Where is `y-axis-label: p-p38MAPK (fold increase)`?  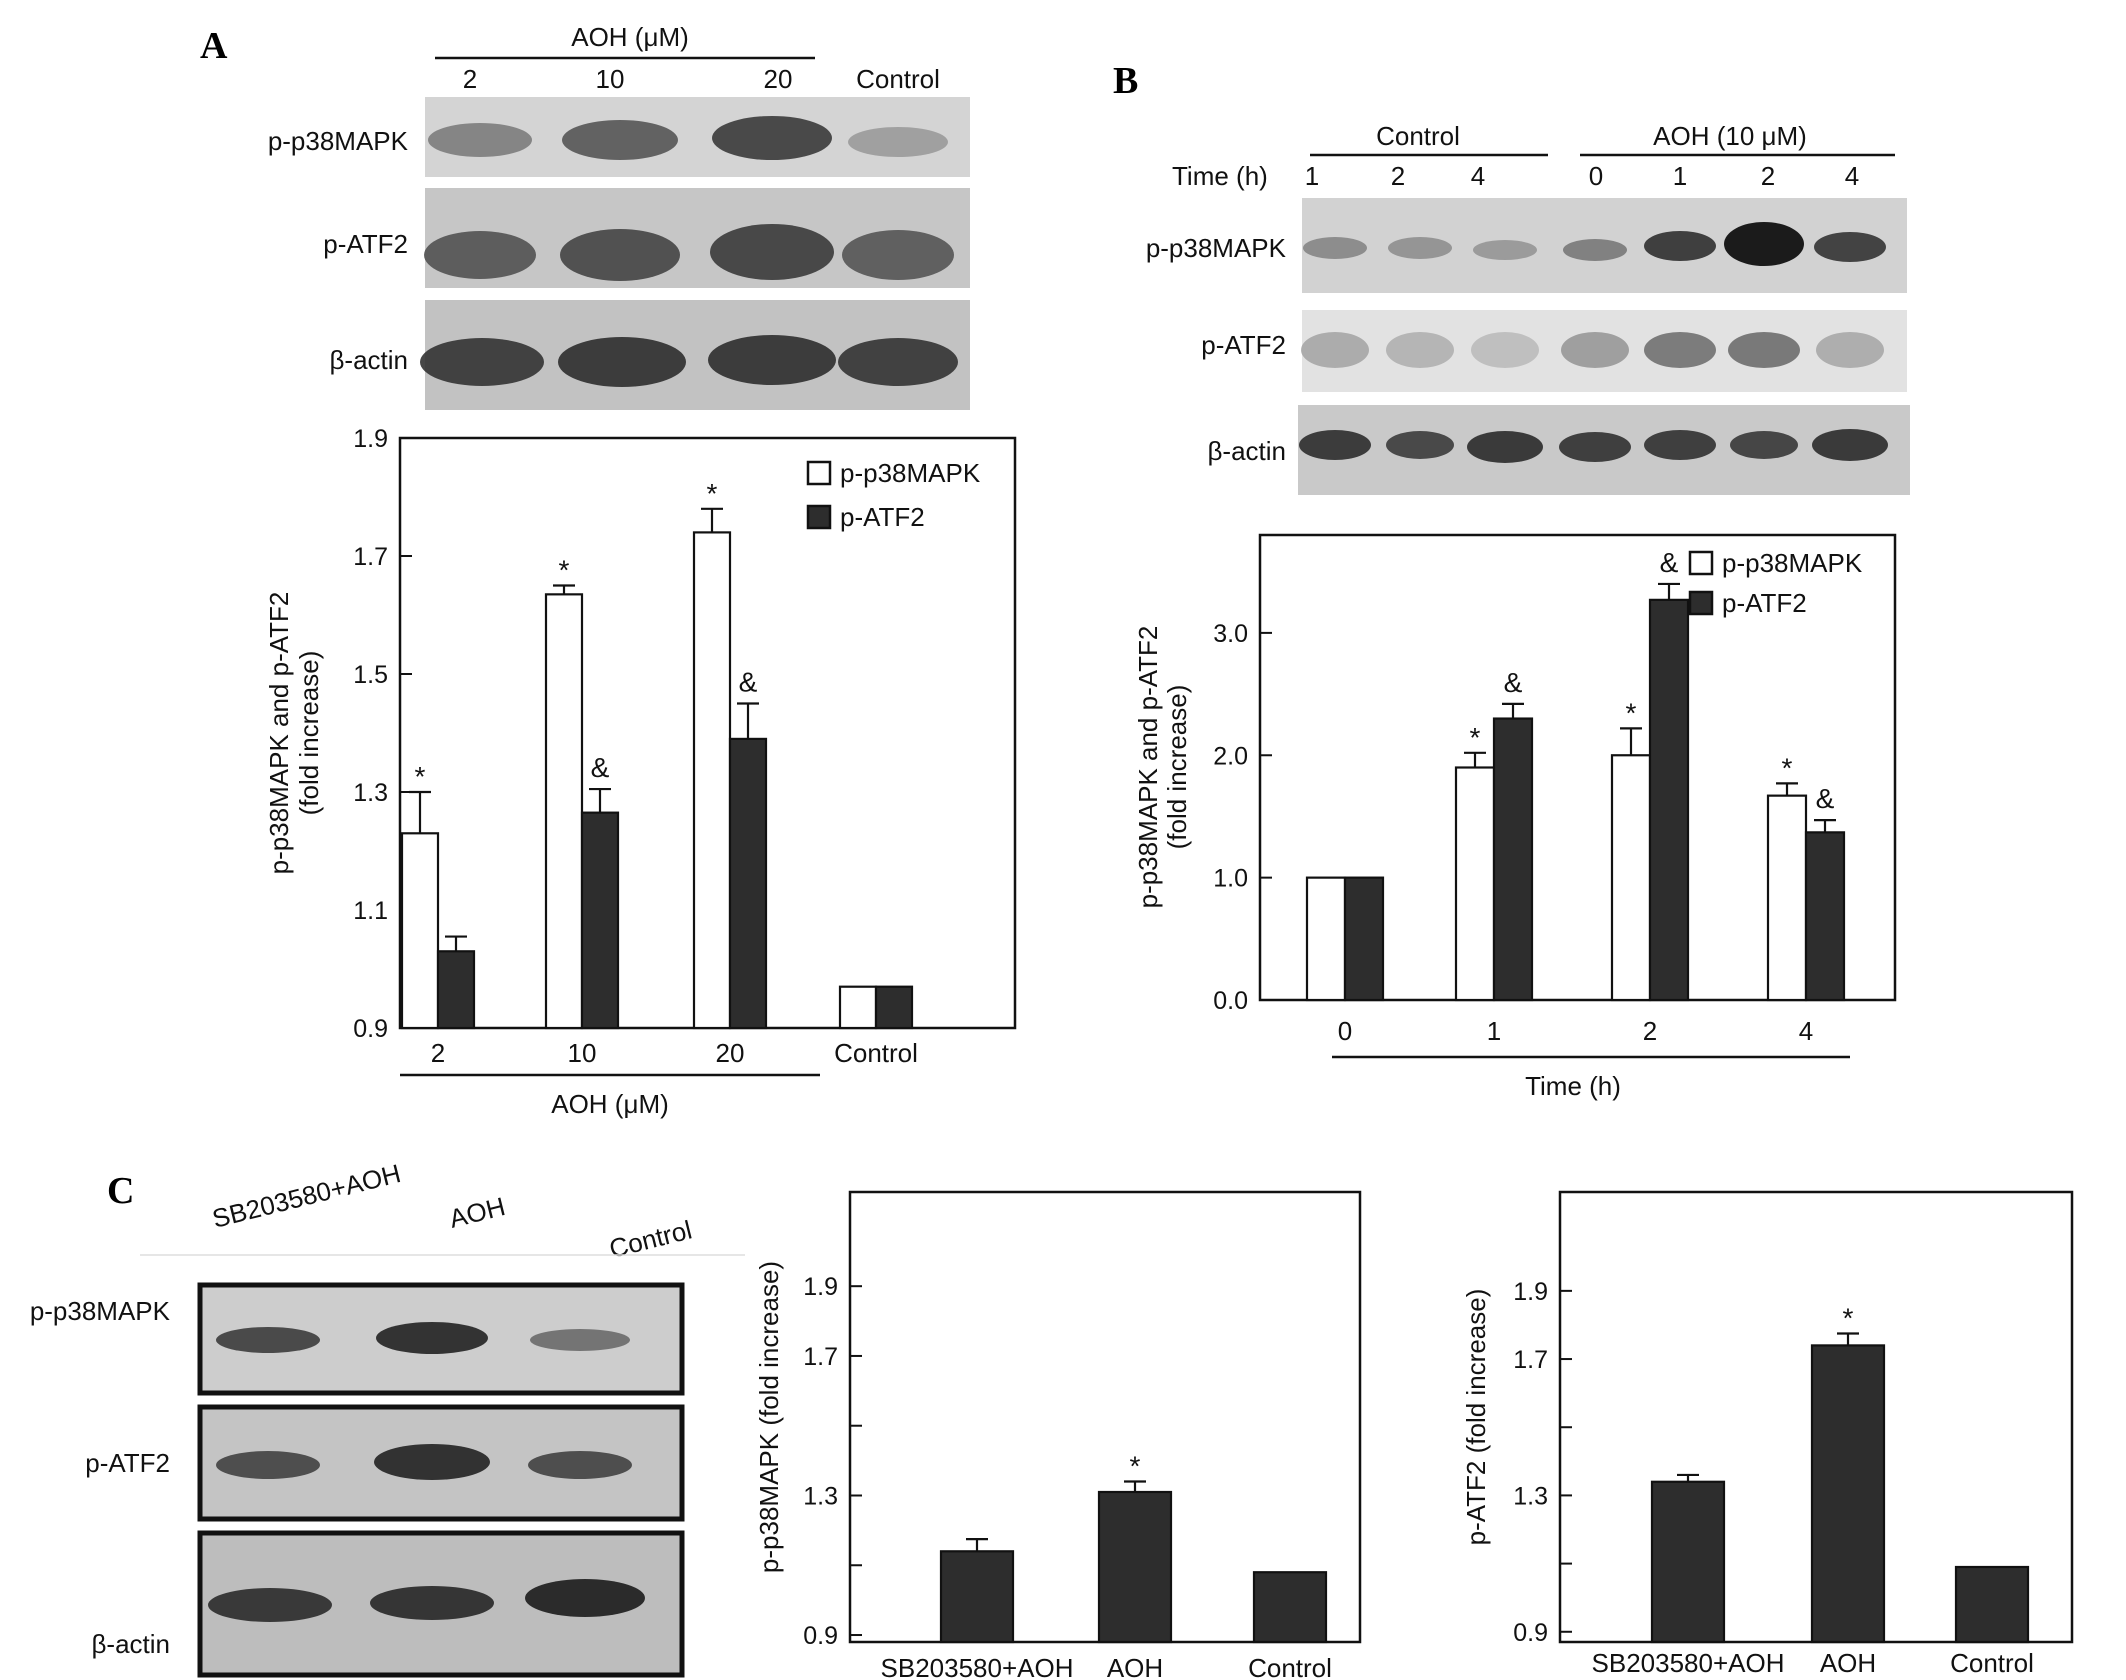 y-axis-label: p-p38MAPK (fold increase) is located at coordinates (769, 1417).